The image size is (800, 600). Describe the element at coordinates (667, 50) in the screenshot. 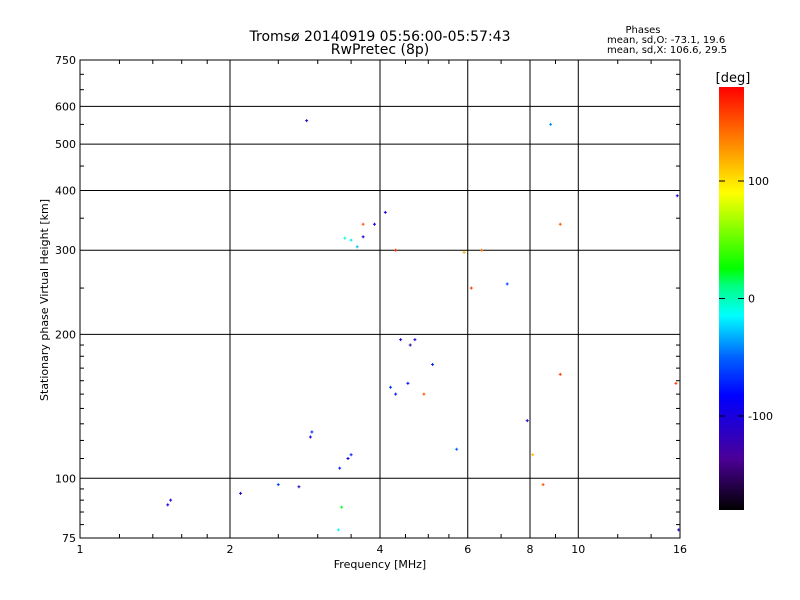

I see `stats-line-x: mean, sd,X: 106.6, 29.5` at that location.